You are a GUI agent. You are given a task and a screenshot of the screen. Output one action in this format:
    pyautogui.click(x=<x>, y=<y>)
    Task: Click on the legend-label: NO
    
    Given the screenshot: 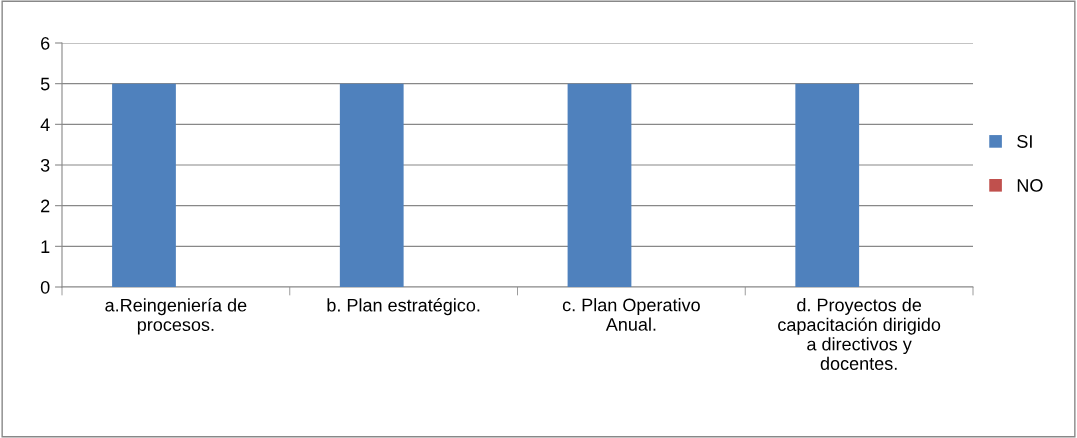 What is the action you would take?
    pyautogui.click(x=1030, y=185)
    